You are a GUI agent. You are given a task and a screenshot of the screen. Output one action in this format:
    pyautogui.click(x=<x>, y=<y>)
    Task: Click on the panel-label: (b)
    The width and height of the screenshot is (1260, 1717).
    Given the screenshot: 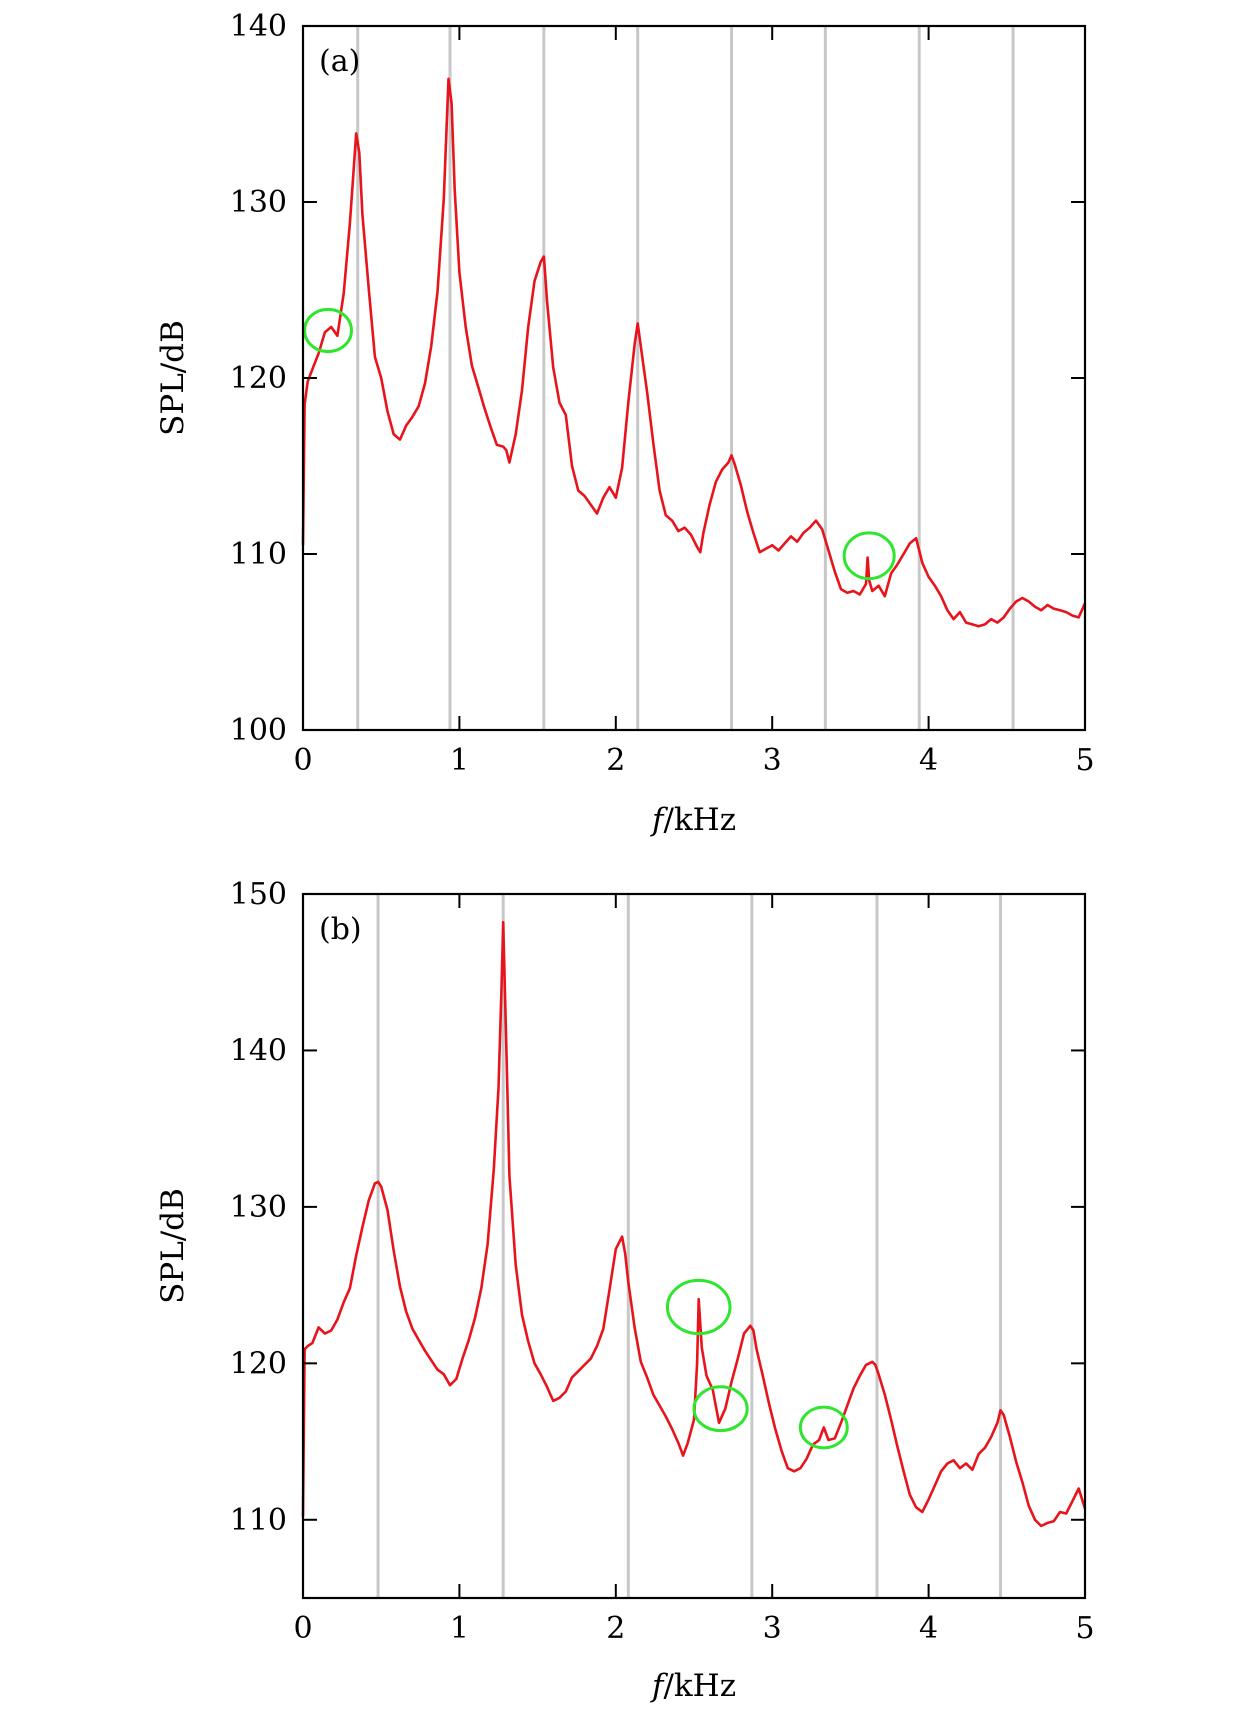 What is the action you would take?
    pyautogui.click(x=340, y=929)
    